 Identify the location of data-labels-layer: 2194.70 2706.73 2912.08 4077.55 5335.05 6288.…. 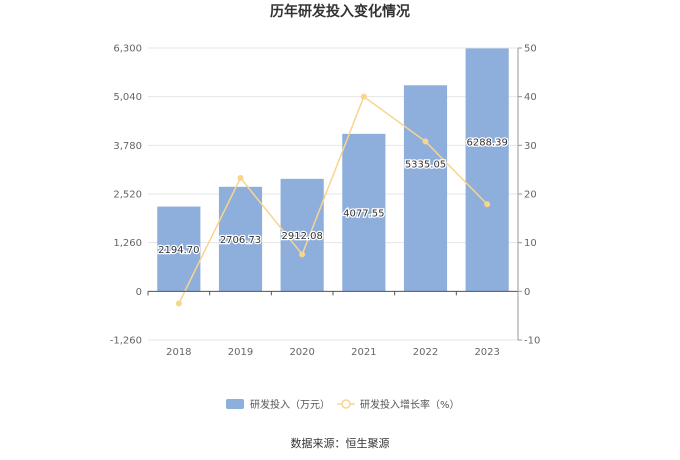
(333, 196).